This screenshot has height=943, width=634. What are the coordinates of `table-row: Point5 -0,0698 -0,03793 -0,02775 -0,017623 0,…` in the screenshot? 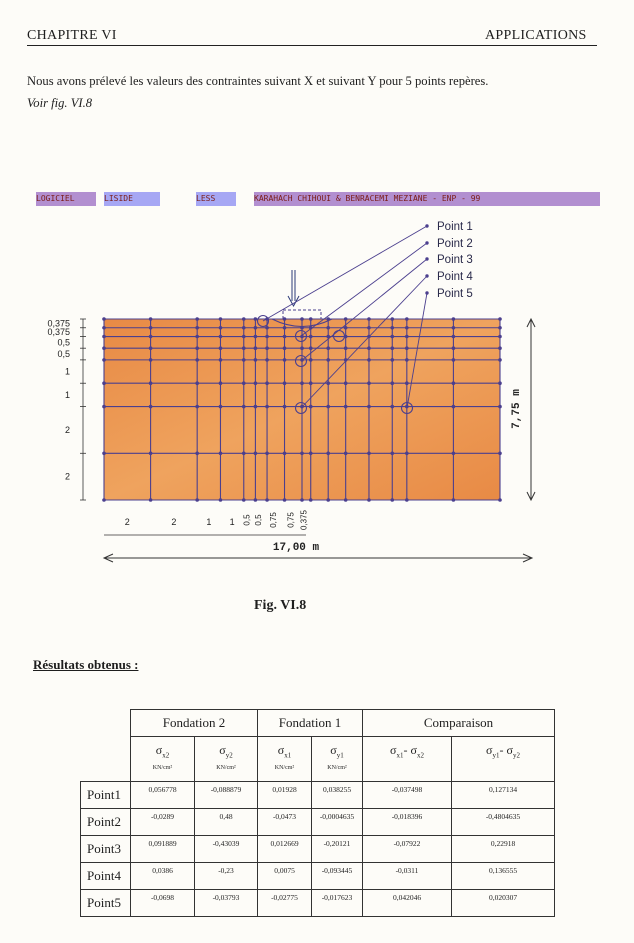 It's located at (317, 903).